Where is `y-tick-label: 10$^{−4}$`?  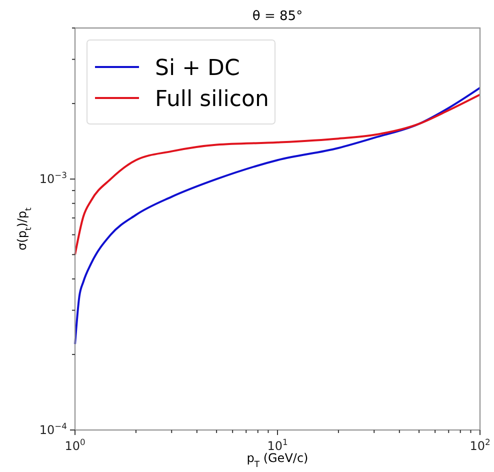 y-tick-label: 10$^{−4}$ is located at coordinates (53, 429).